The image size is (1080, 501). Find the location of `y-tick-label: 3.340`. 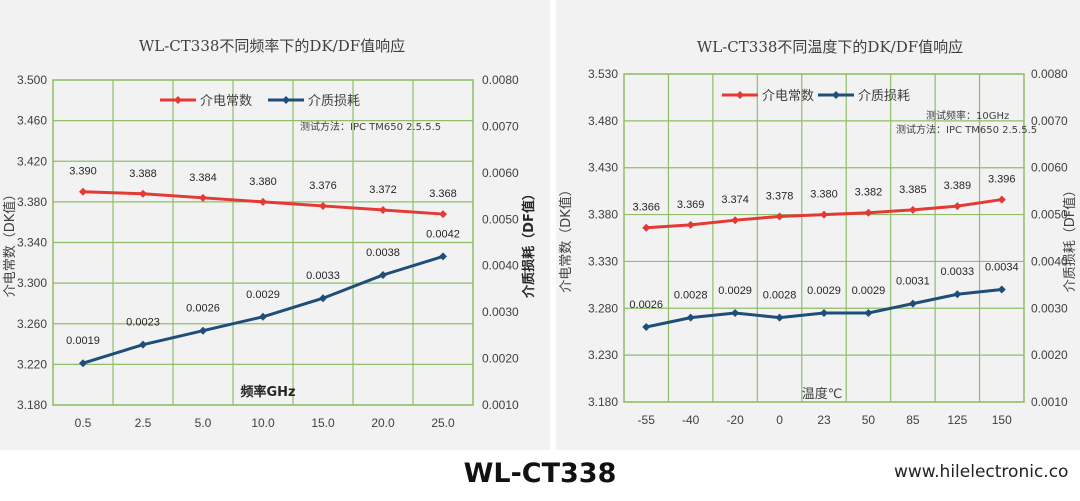

y-tick-label: 3.340 is located at coordinates (32, 243).